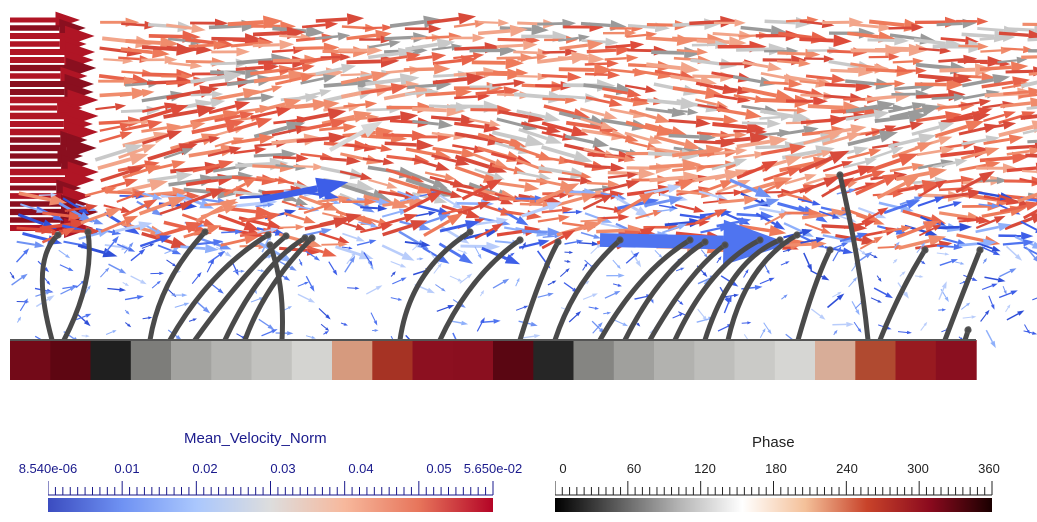 The width and height of the screenshot is (1037, 522). What do you see at coordinates (563, 468) in the screenshot?
I see `phase-legend-tick-label: 0` at bounding box center [563, 468].